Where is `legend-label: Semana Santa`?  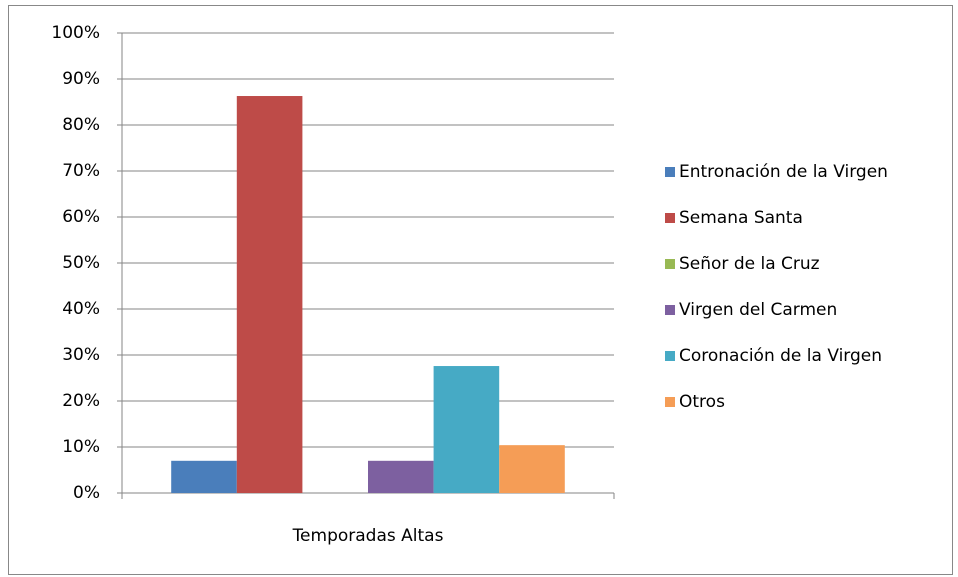 legend-label: Semana Santa is located at coordinates (741, 218).